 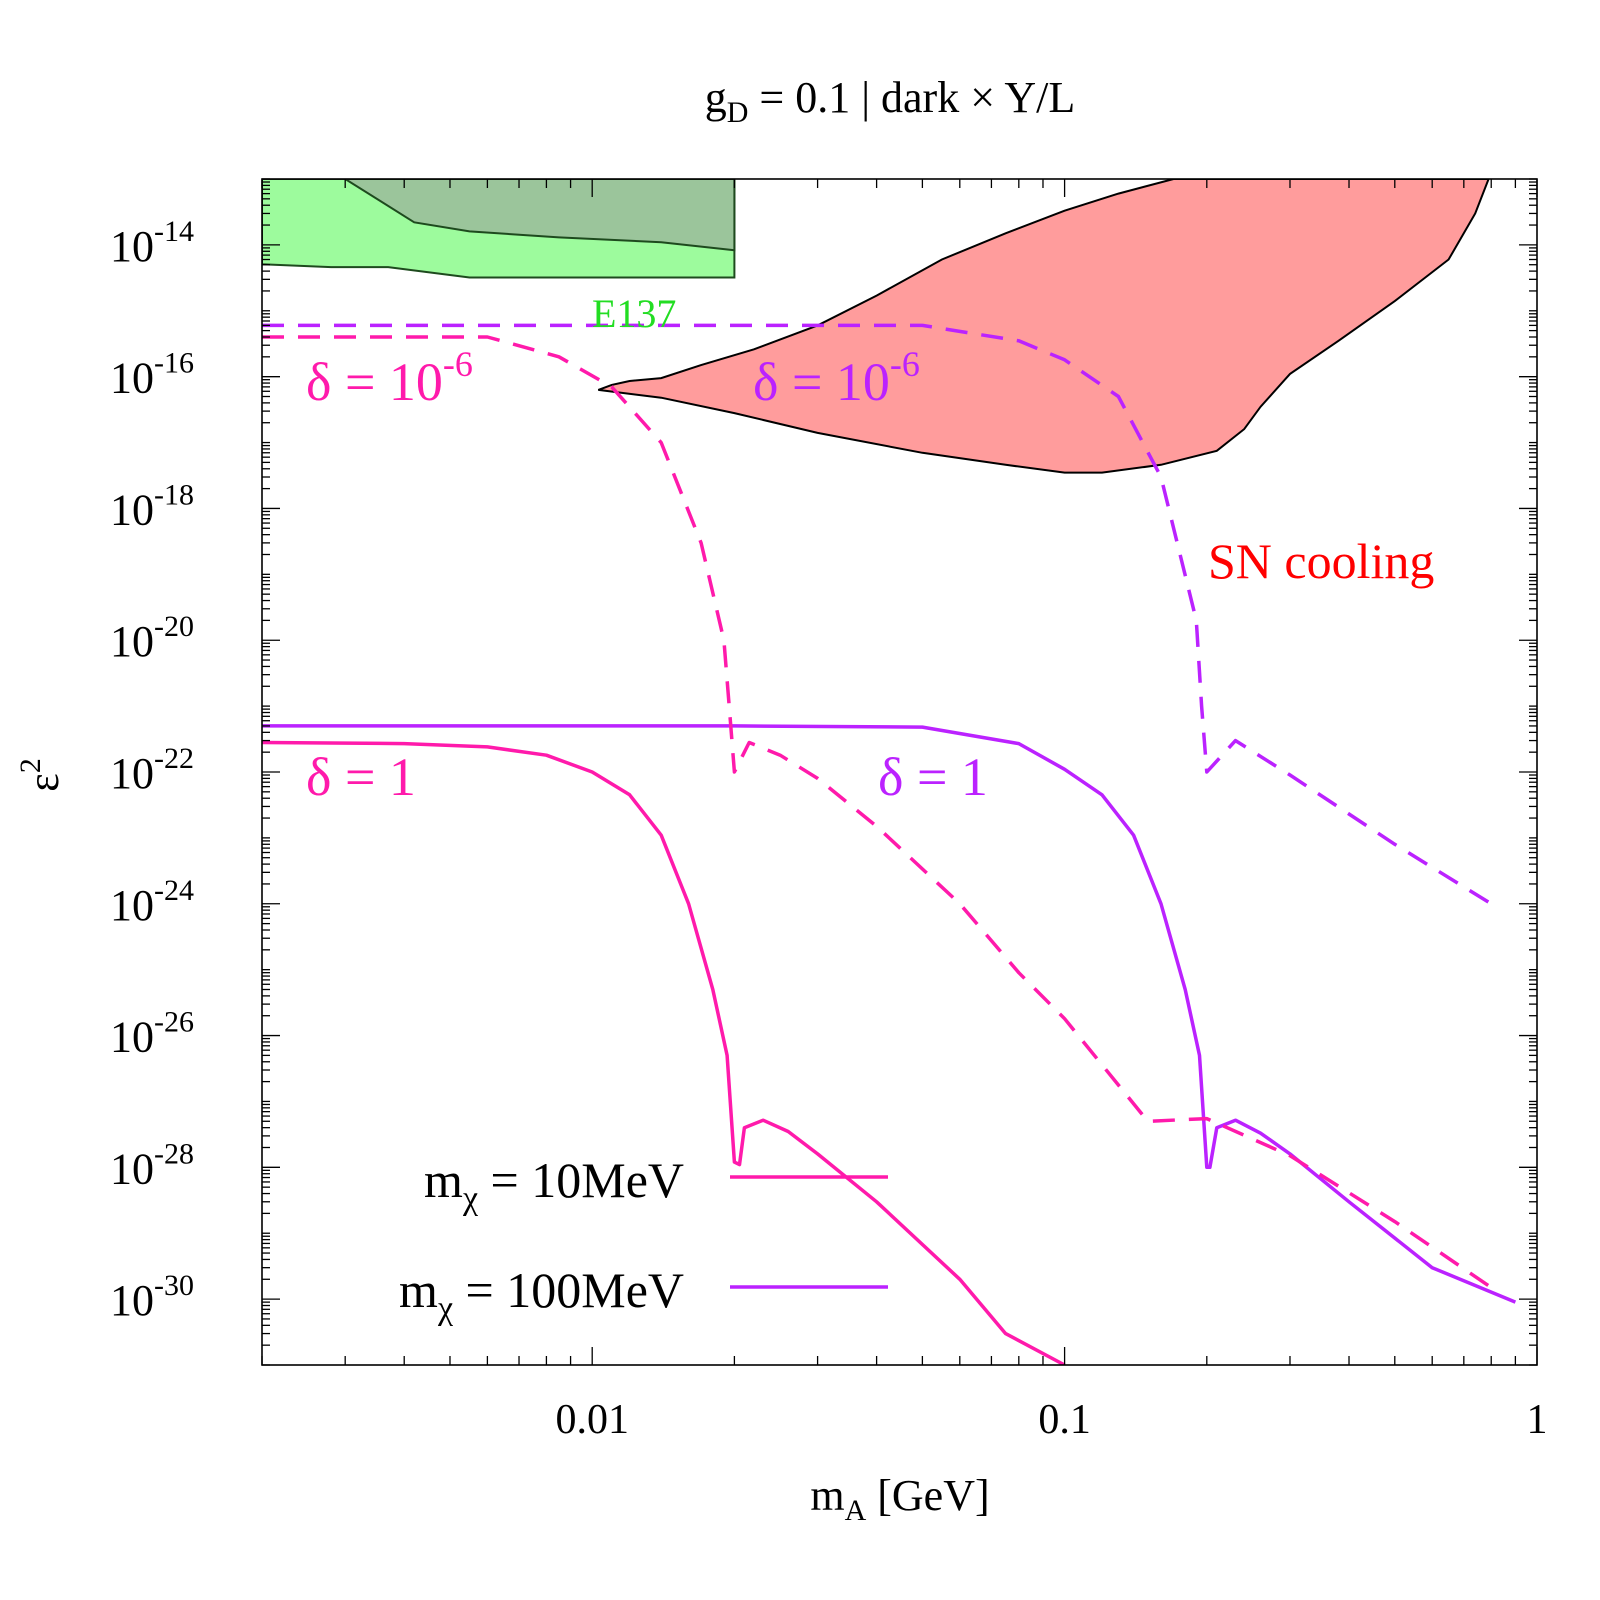 What do you see at coordinates (30, 765) in the screenshot?
I see `ylabel-sup: 2` at bounding box center [30, 765].